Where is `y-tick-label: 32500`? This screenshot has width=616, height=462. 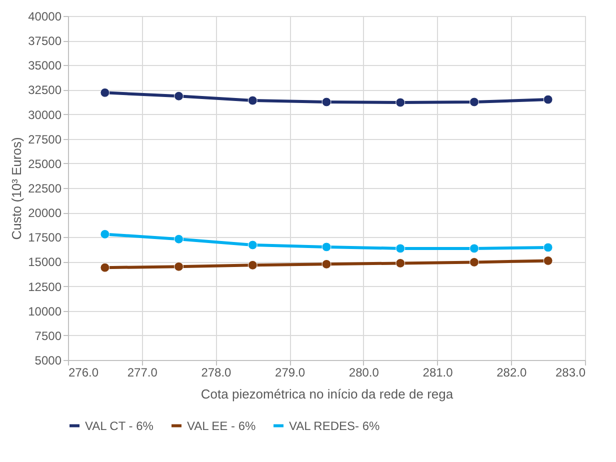
y-tick-label: 32500 is located at coordinates (45, 90).